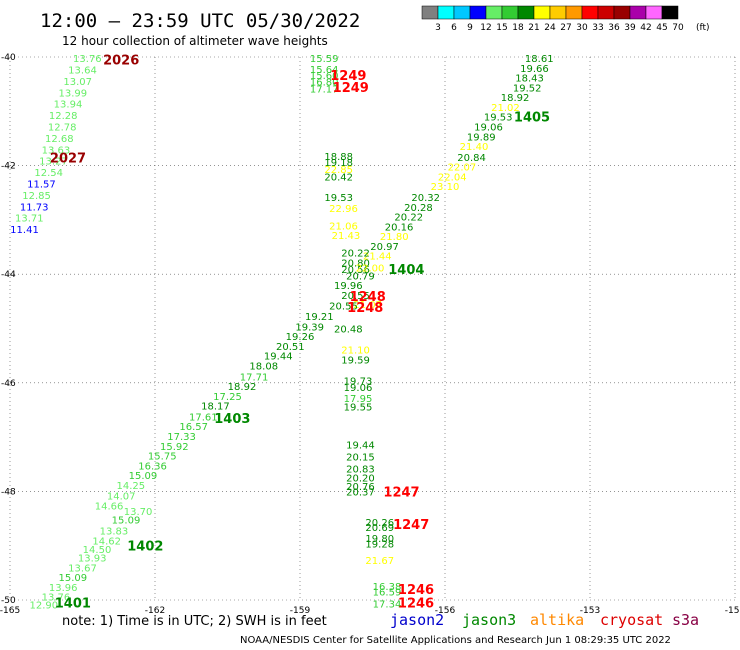 Image resolution: width=740 pixels, height=650 pixels. What do you see at coordinates (145, 547) in the screenshot?
I see `pass-number-label: 1402` at bounding box center [145, 547].